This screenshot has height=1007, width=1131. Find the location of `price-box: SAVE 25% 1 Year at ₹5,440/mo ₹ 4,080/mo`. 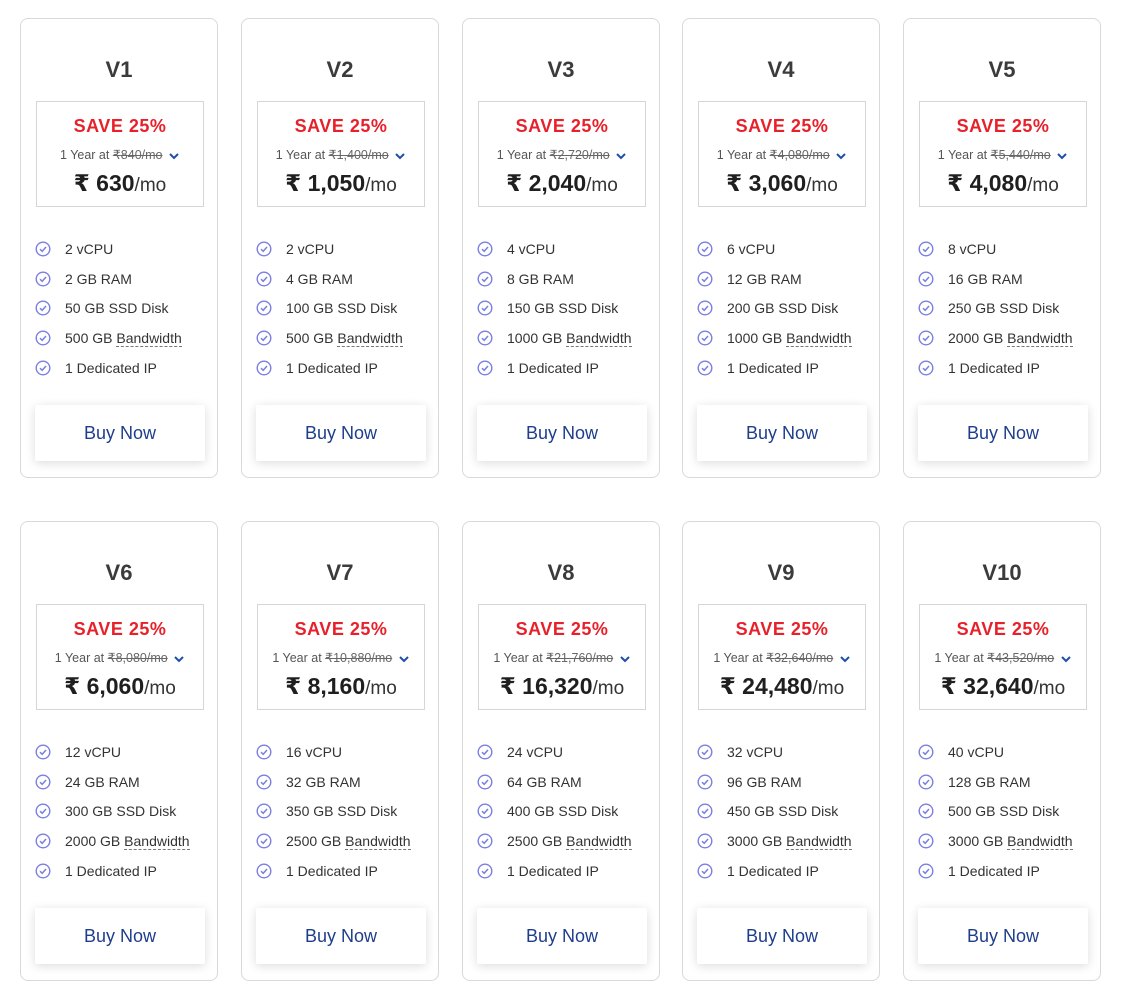

price-box: SAVE 25% 1 Year at ₹5,440/mo ₹ 4,080/mo is located at coordinates (1003, 154).